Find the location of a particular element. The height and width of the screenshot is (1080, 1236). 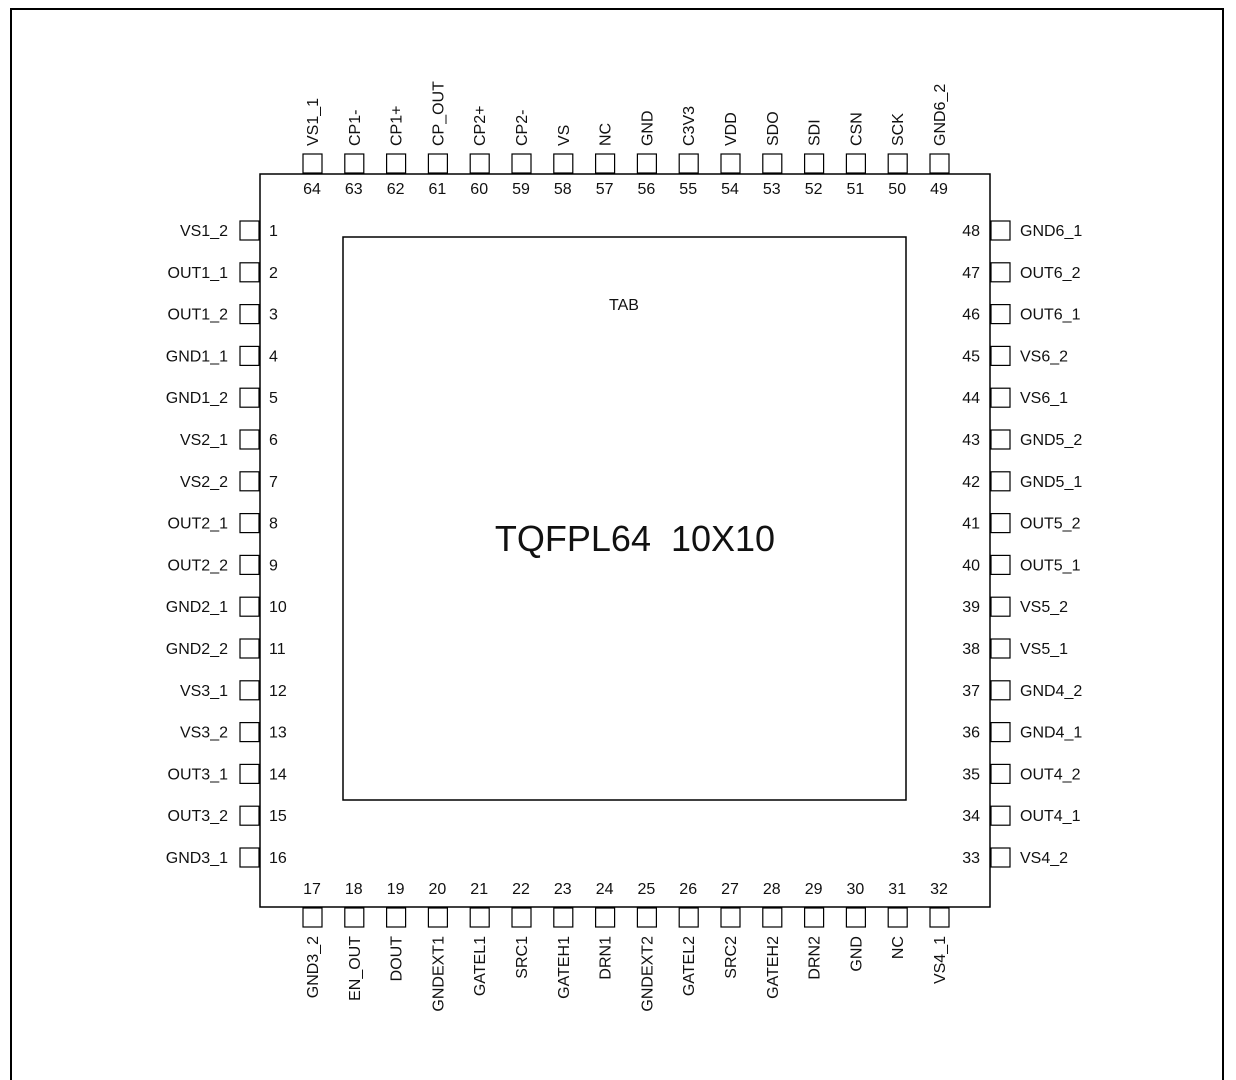

pin-number: 52 is located at coordinates (814, 189).